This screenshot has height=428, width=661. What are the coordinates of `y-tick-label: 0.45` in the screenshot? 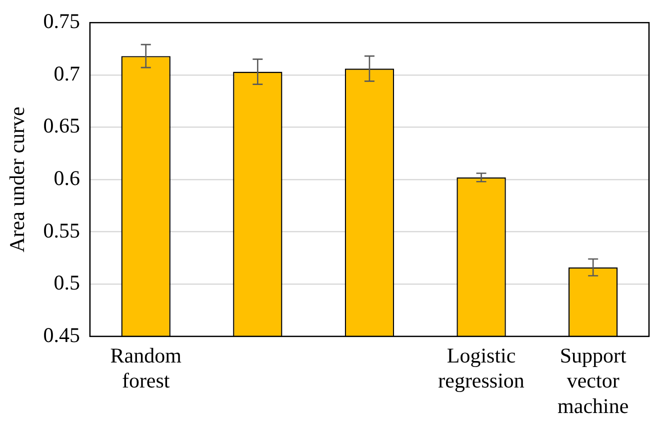 It's located at (61, 334).